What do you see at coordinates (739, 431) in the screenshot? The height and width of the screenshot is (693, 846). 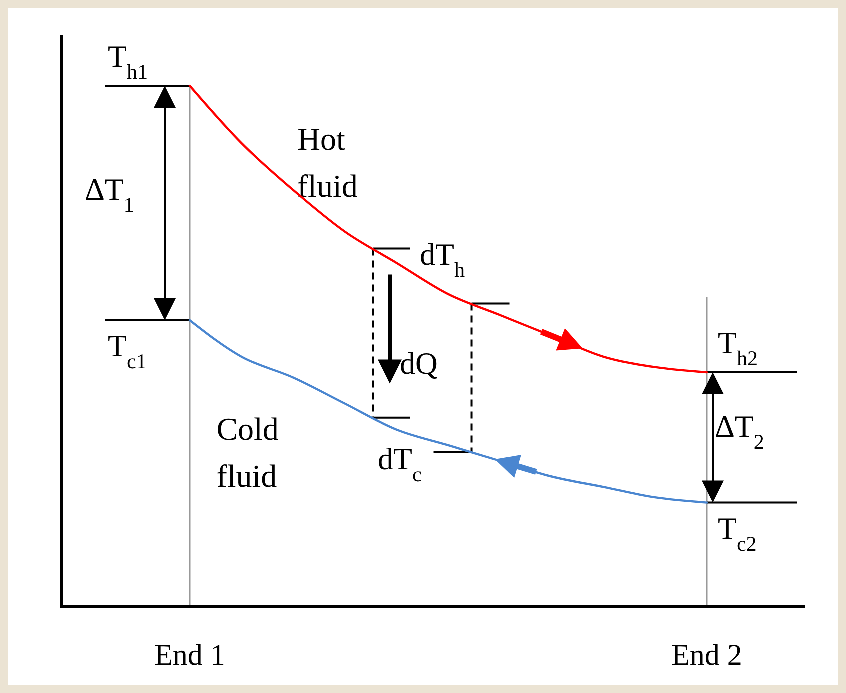 I see `annotation: ΔT$_{2}$` at bounding box center [739, 431].